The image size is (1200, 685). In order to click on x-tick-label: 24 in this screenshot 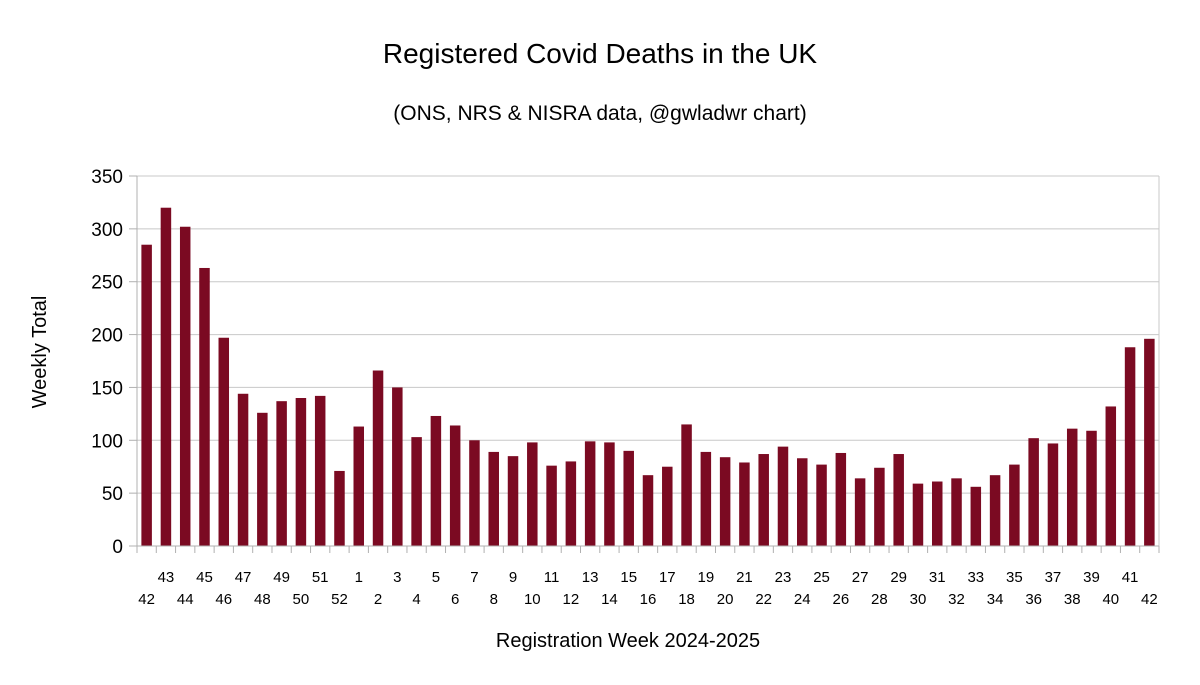, I will do `click(802, 599)`.